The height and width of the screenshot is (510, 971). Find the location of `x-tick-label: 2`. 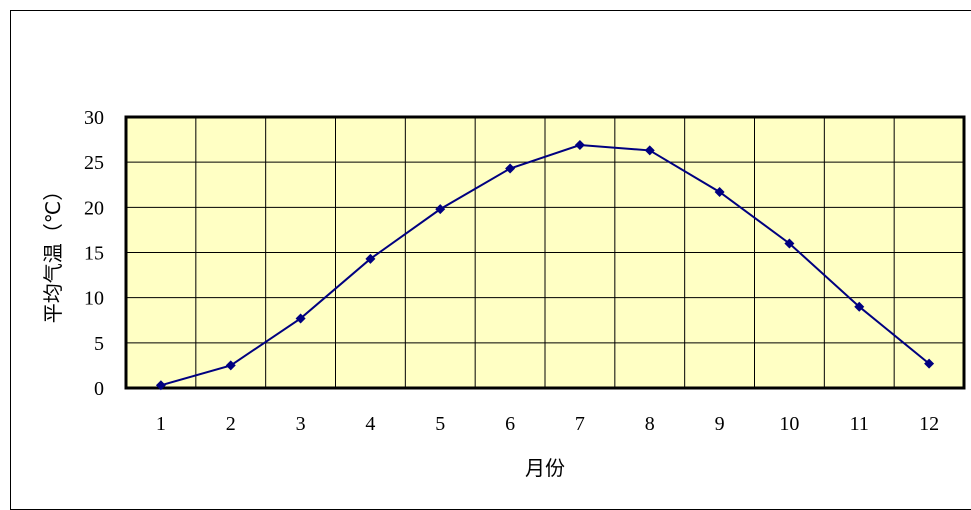

x-tick-label: 2 is located at coordinates (231, 424).